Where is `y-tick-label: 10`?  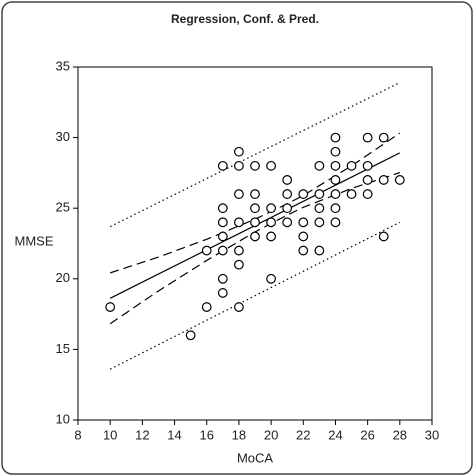
y-tick-label: 10 is located at coordinates (63, 418).